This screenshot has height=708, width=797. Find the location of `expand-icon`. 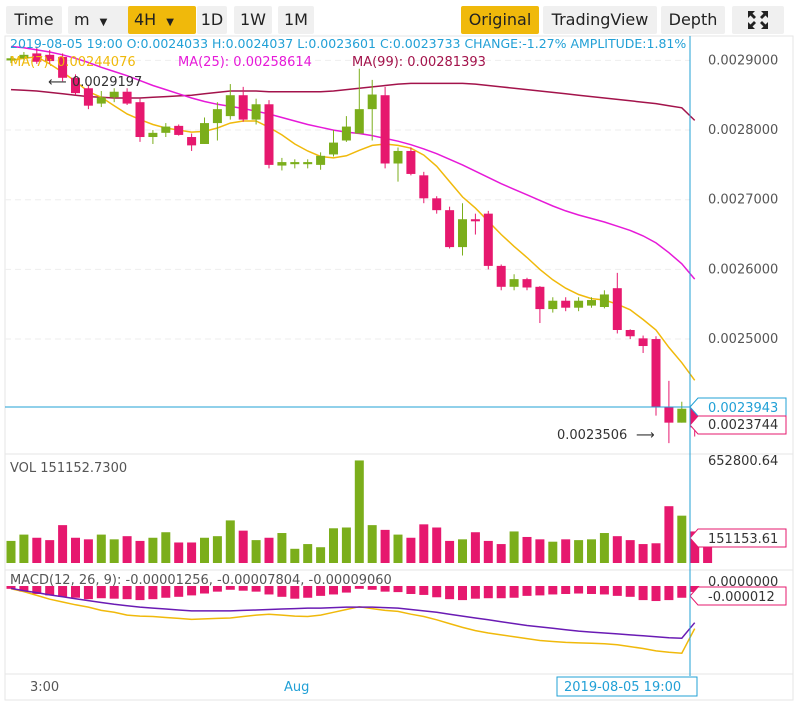

expand-icon is located at coordinates (758, 20).